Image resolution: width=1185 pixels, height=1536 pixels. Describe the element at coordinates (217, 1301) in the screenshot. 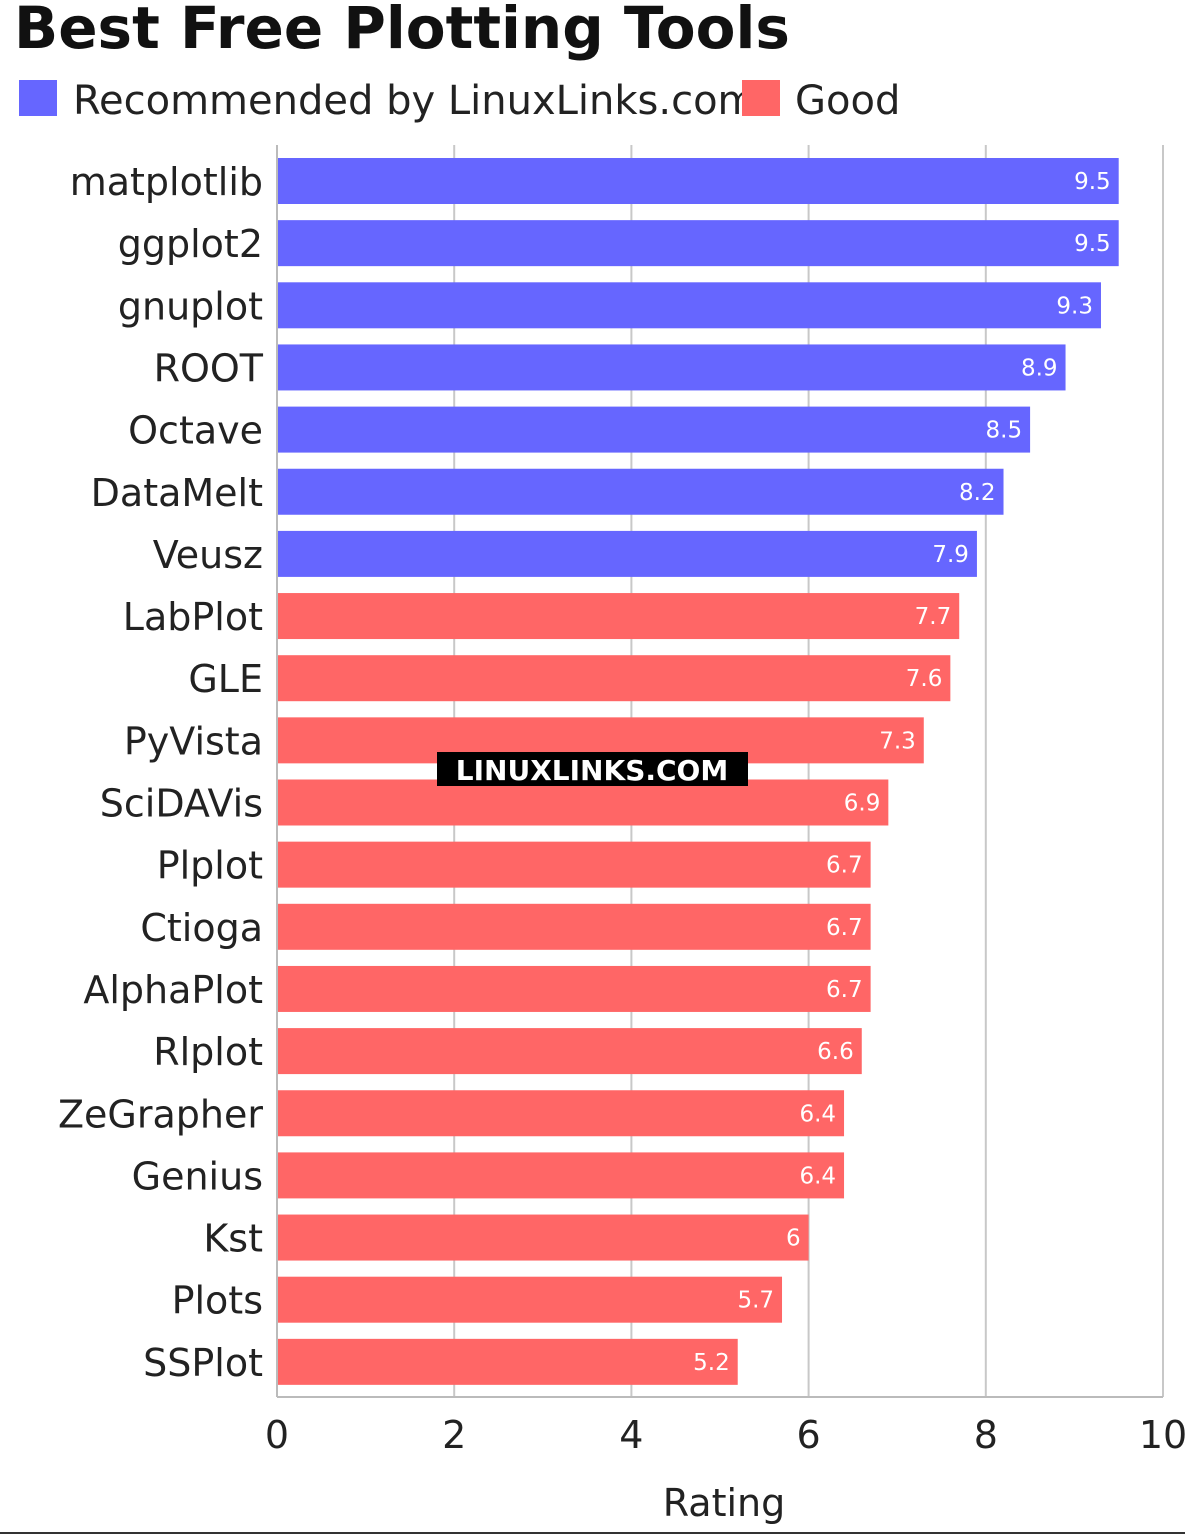

I see `category-label: Plots` at that location.